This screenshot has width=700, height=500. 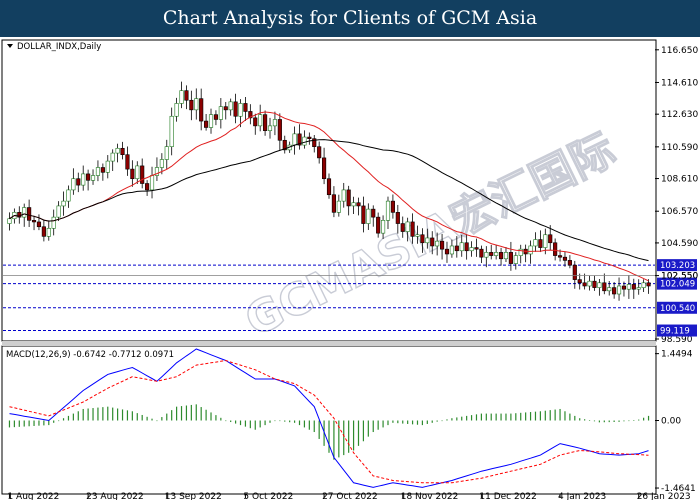 What do you see at coordinates (350, 496) in the screenshot?
I see `time-tick-label: 27 Oct 2022` at bounding box center [350, 496].